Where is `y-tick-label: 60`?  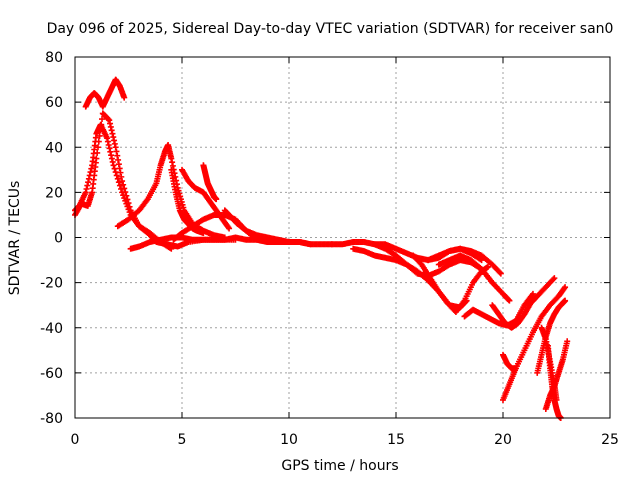 y-tick-label: 60 is located at coordinates (54, 103).